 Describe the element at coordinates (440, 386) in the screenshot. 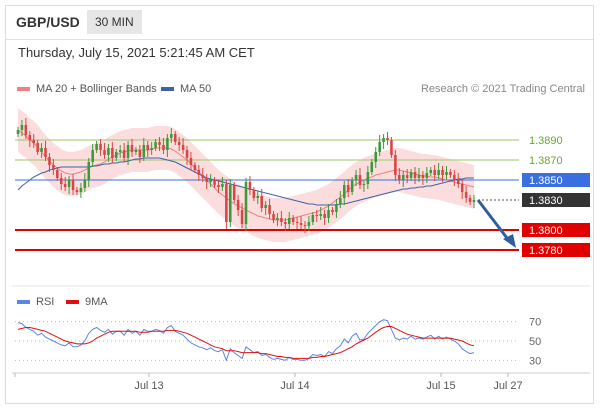

I see `time-tick-label: Jul 15` at that location.